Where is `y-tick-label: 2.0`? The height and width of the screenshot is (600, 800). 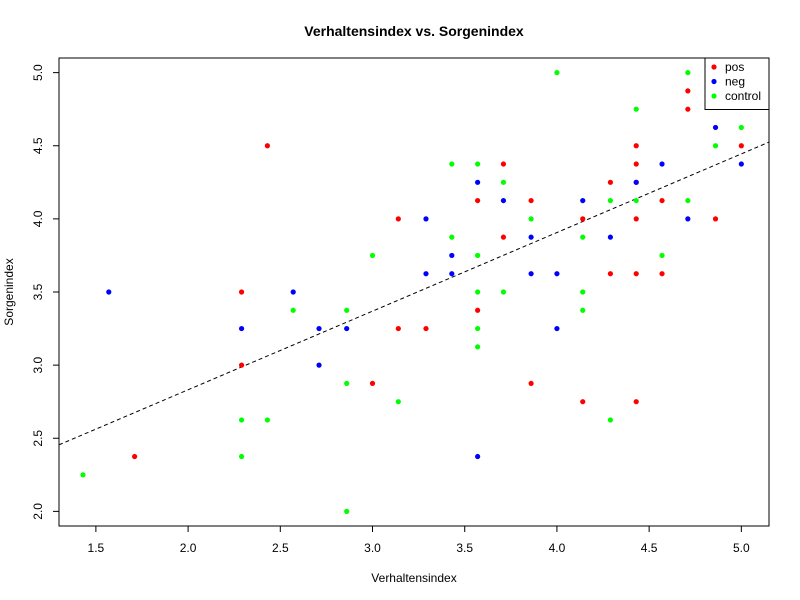
y-tick-label: 2.0 is located at coordinates (38, 511).